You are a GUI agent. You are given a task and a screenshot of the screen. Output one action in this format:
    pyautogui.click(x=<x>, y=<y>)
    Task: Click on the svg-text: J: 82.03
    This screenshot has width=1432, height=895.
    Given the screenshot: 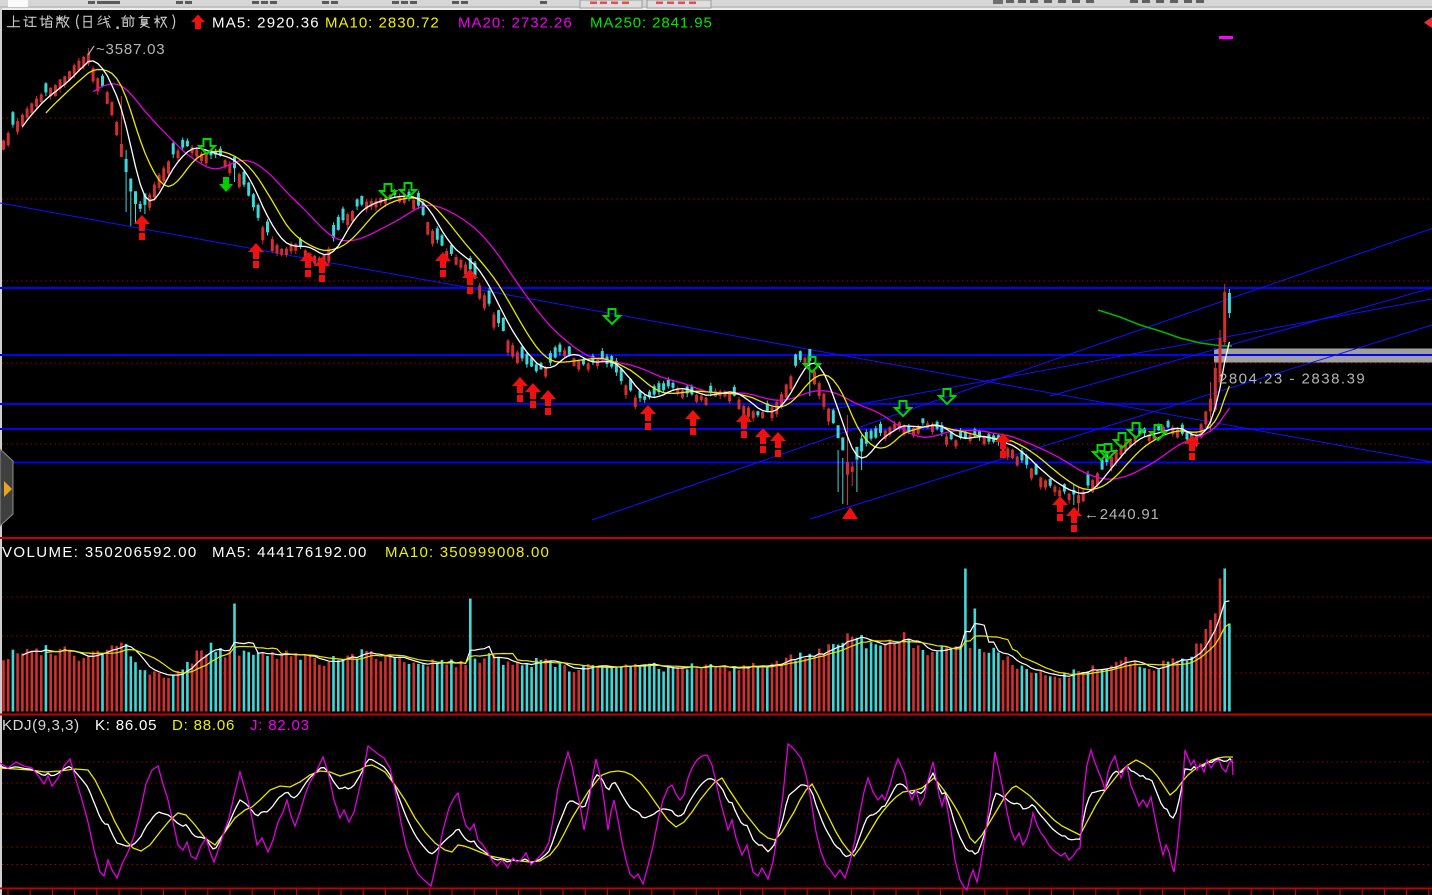 What is the action you would take?
    pyautogui.click(x=280, y=725)
    